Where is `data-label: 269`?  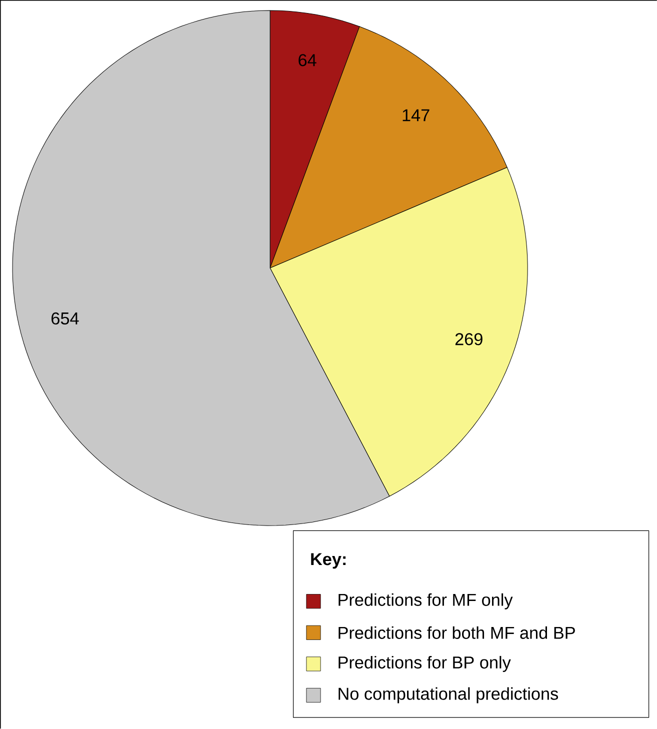 data-label: 269 is located at coordinates (468, 339).